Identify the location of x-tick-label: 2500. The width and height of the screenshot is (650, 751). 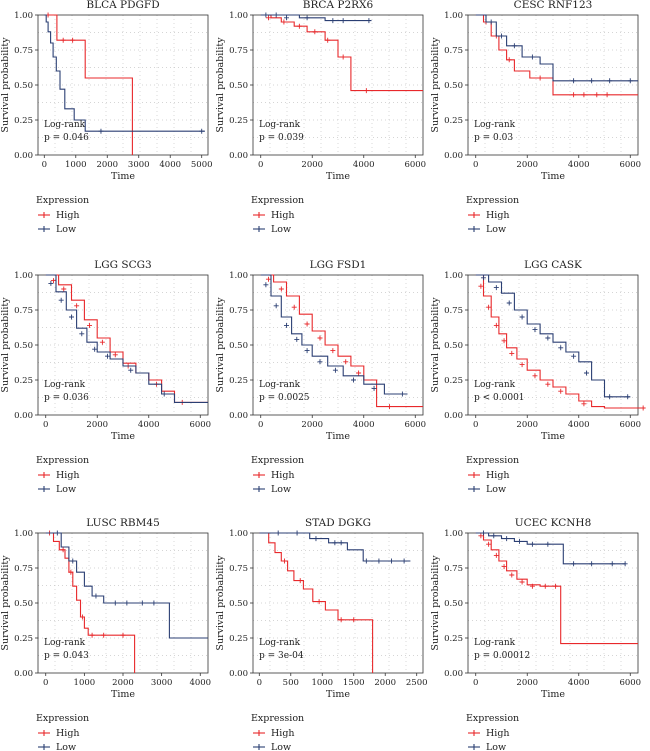
(417, 683).